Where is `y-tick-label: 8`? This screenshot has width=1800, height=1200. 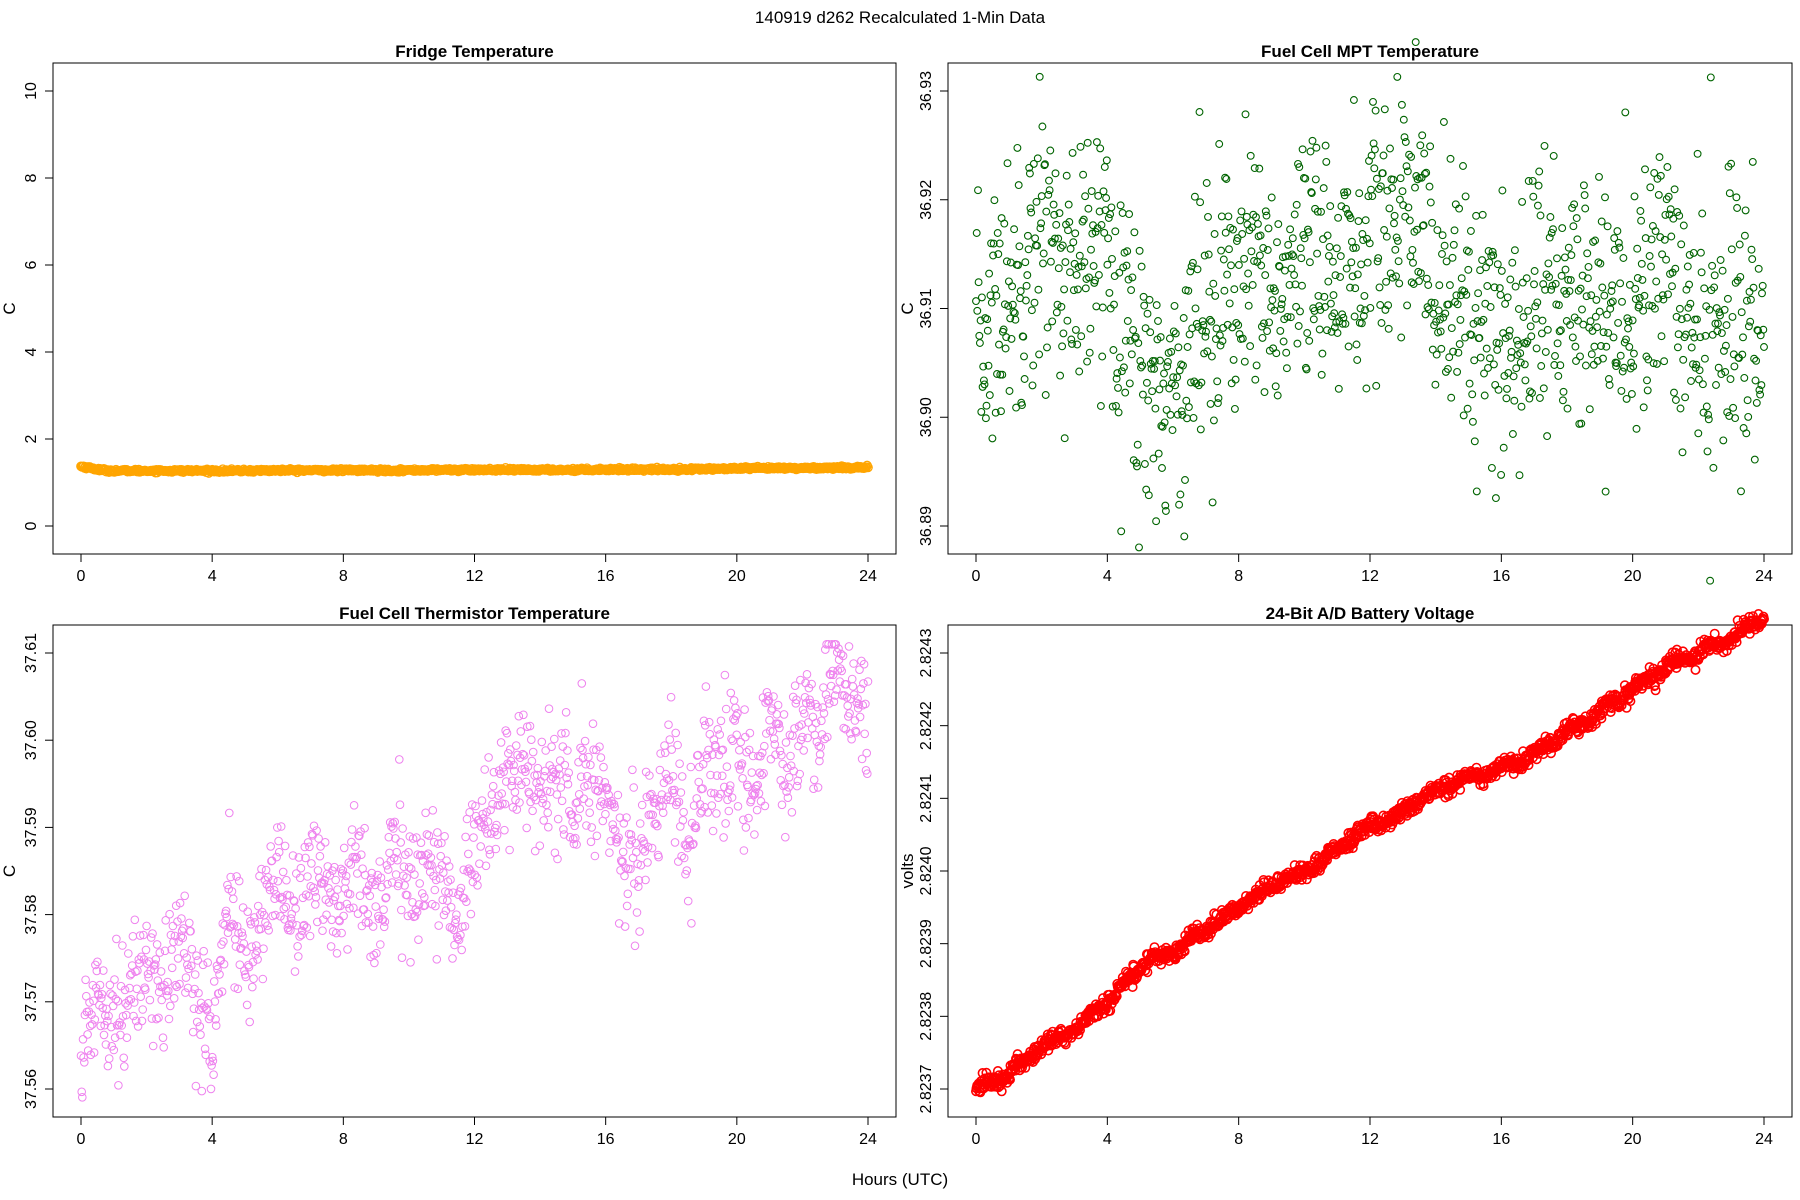 y-tick-label: 8 is located at coordinates (31, 177).